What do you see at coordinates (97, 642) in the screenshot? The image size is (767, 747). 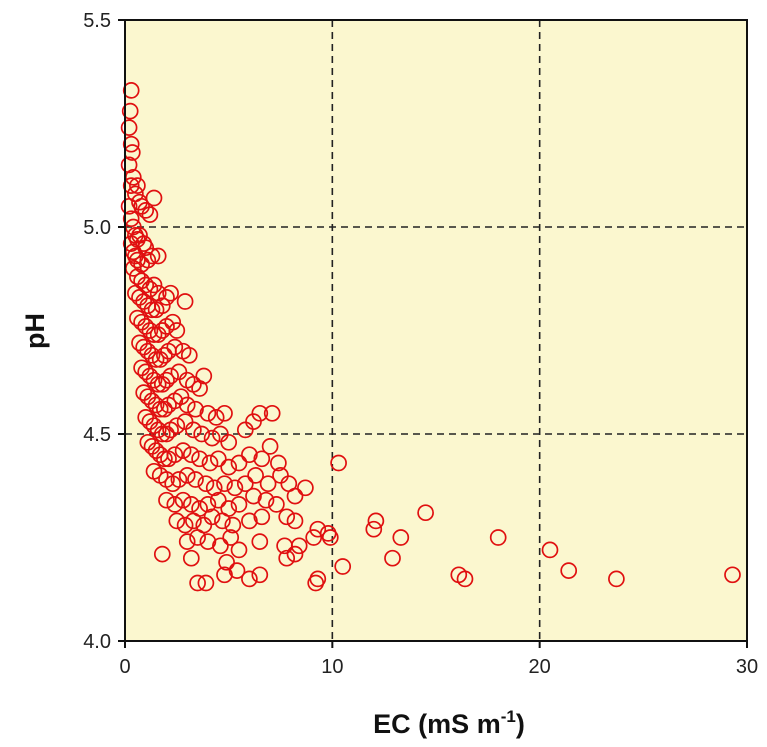 I see `y-tick-label: 4.0` at bounding box center [97, 642].